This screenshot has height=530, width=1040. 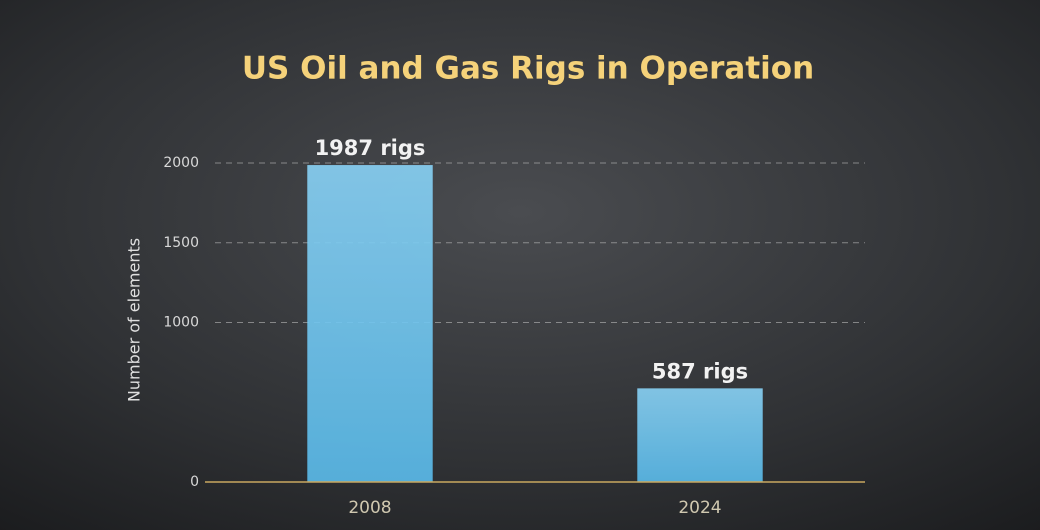 I want to click on value-label: 587 rigs, so click(x=700, y=371).